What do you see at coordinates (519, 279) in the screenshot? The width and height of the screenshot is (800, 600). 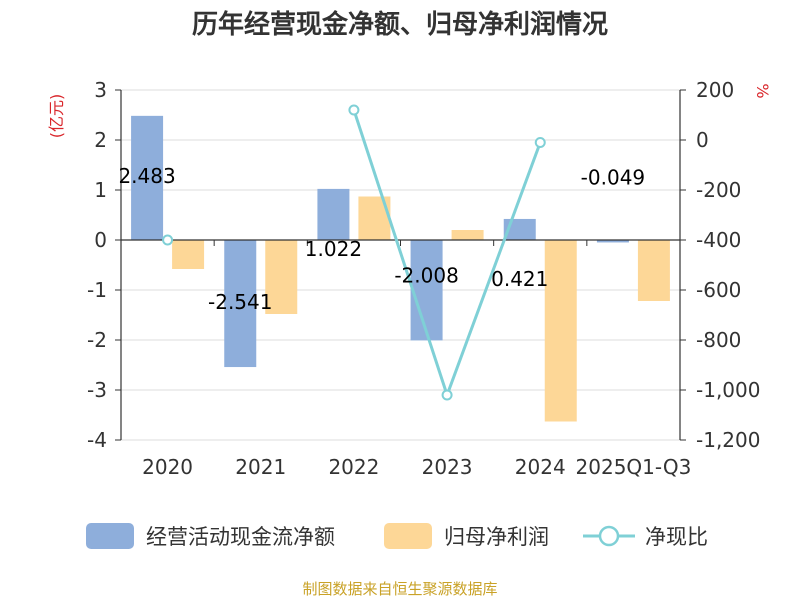 I see `cashflow-data-label: 0.421` at bounding box center [519, 279].